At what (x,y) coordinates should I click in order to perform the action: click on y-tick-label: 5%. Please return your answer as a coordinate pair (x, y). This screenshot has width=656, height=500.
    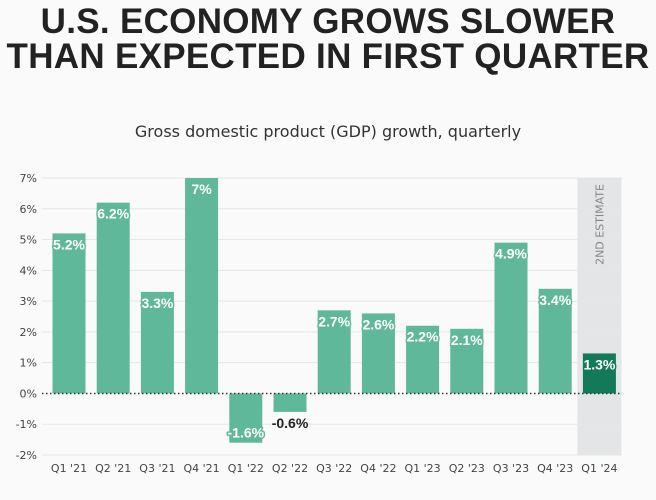
    Looking at the image, I should click on (28, 240).